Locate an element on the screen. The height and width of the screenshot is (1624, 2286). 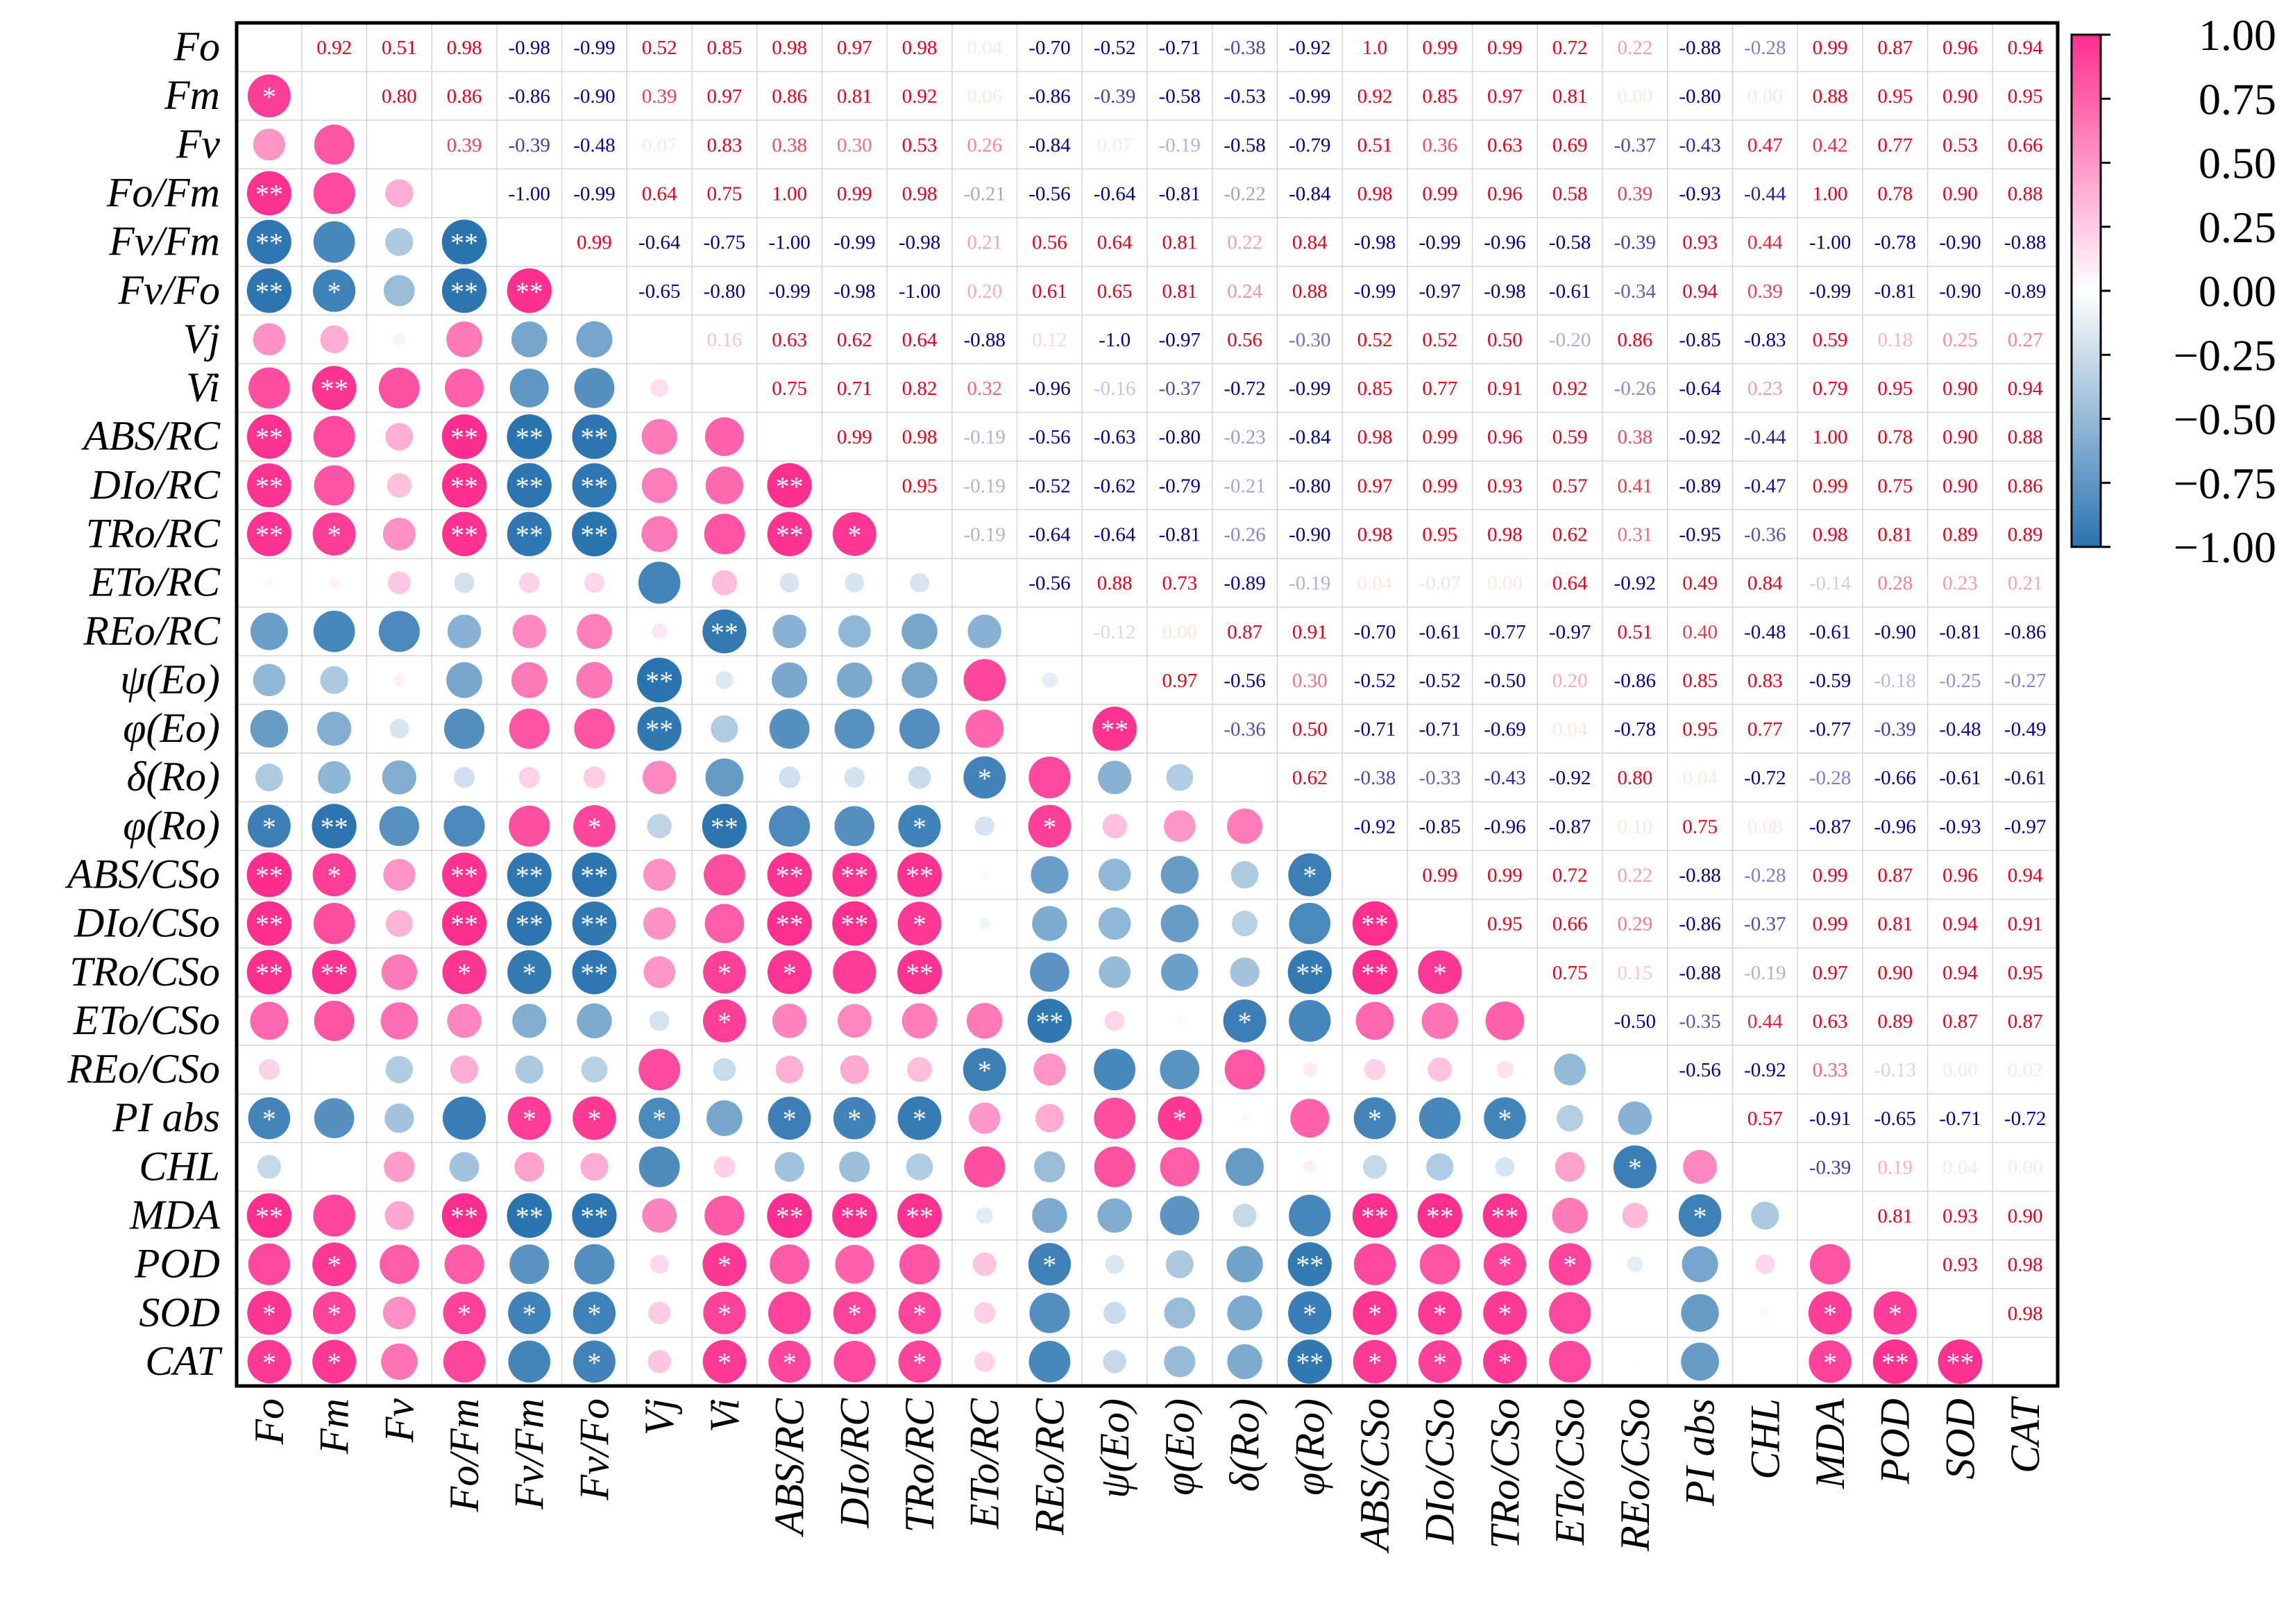
coefficient-label: 0.88 is located at coordinates (2026, 437).